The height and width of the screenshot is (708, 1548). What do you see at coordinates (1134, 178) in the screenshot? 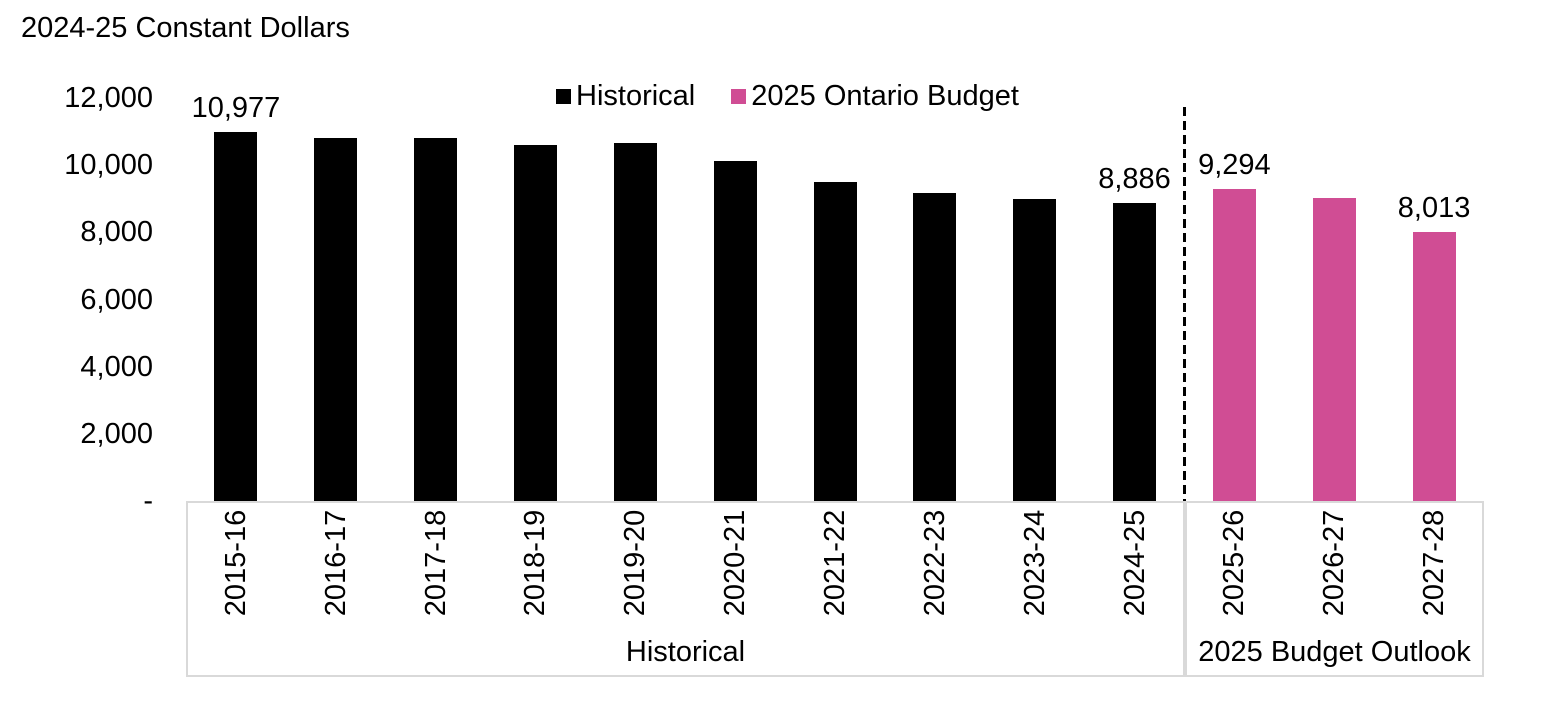
I see `data-label-2024-25: 8,886` at bounding box center [1134, 178].